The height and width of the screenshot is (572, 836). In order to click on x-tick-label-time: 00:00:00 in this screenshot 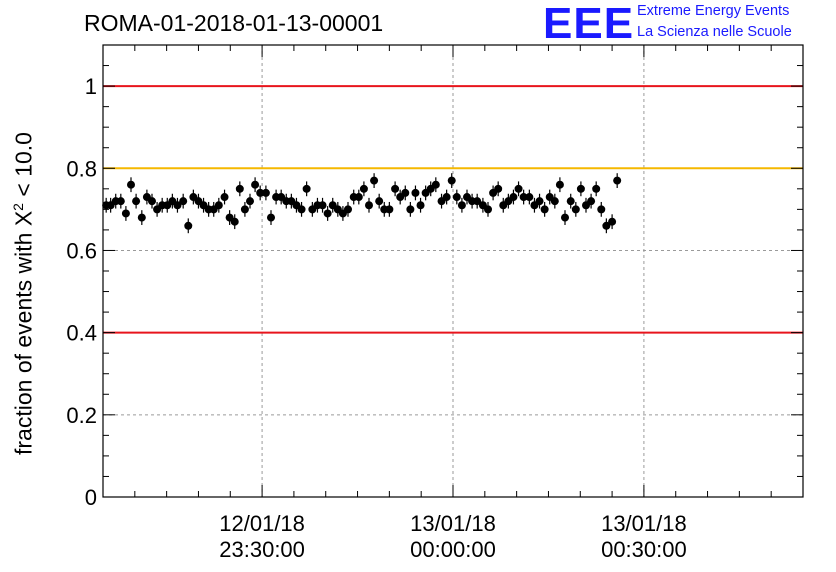, I will do `click(453, 549)`.